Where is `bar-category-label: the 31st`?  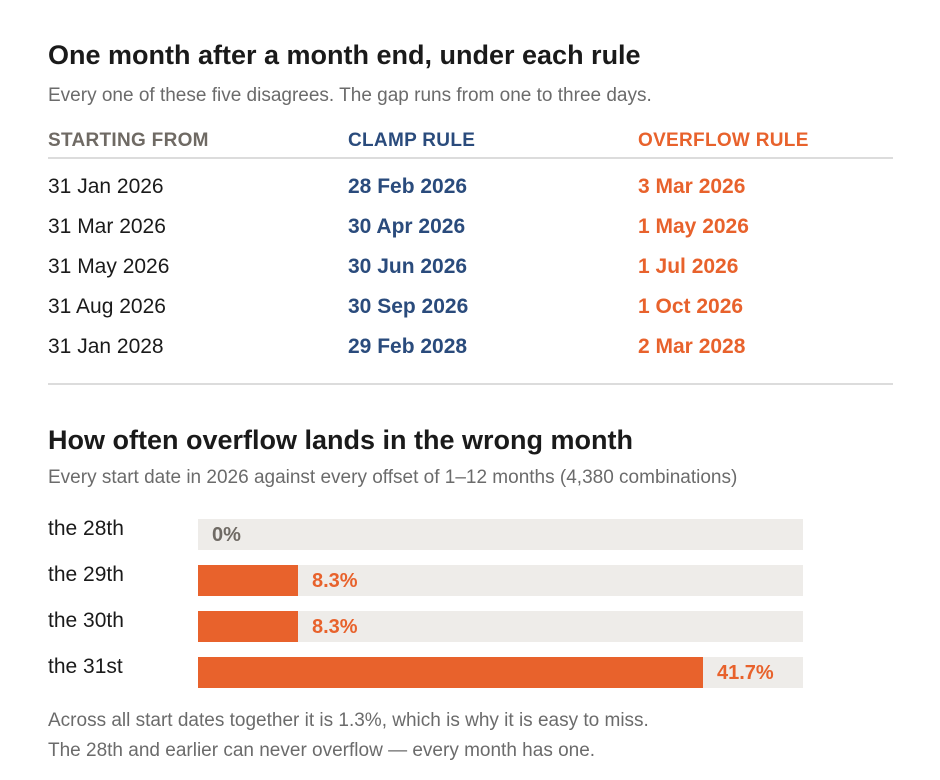 bar-category-label: the 31st is located at coordinates (85, 666).